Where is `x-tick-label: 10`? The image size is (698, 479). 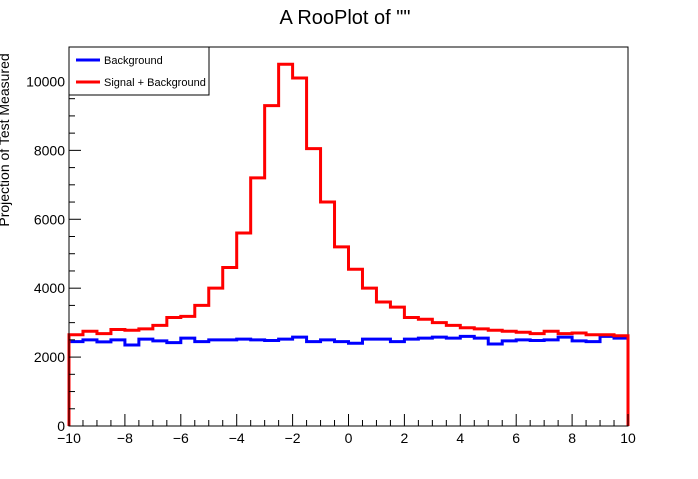
x-tick-label: 10 is located at coordinates (628, 438).